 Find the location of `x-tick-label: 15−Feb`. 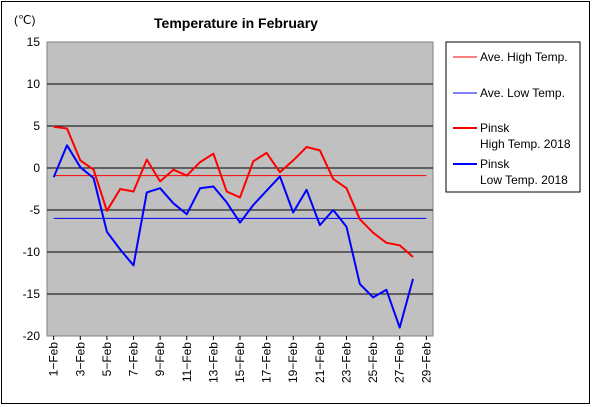

x-tick-label: 15−Feb is located at coordinates (240, 362).